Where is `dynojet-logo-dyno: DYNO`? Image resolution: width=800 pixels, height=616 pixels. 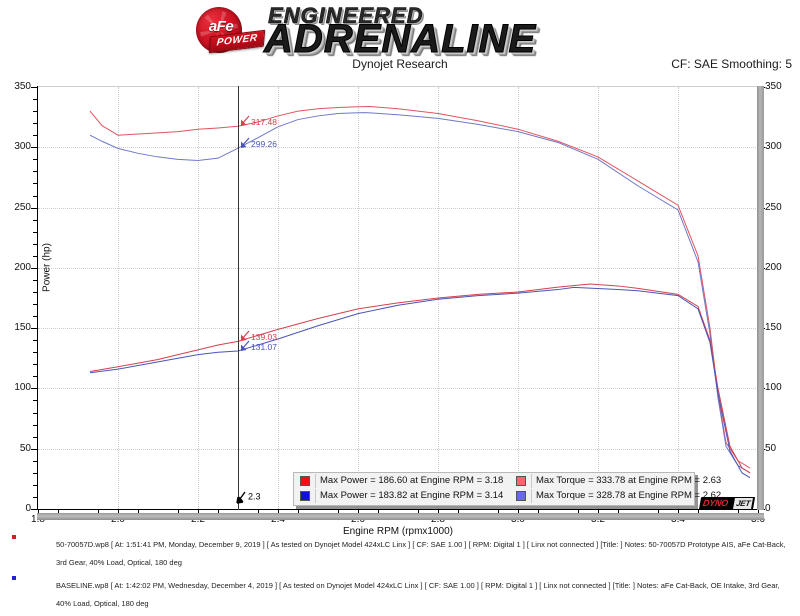 dynojet-logo-dyno: DYNO is located at coordinates (715, 503).